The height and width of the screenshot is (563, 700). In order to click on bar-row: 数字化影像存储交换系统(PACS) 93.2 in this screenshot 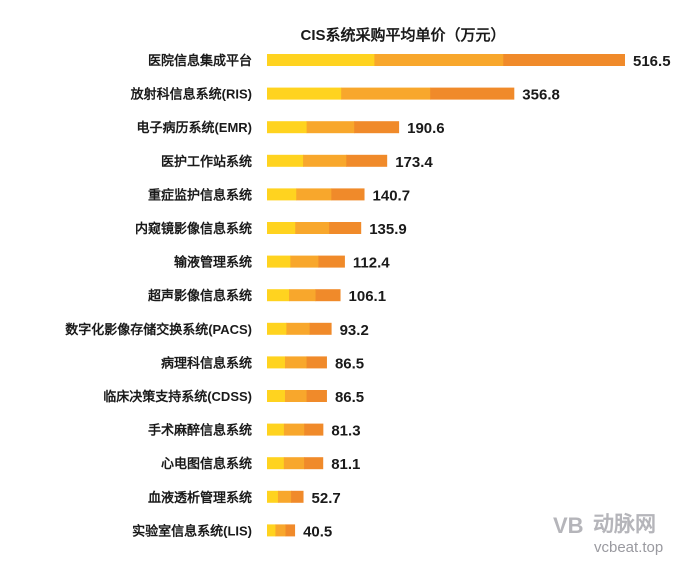, I will do `click(217, 330)`.